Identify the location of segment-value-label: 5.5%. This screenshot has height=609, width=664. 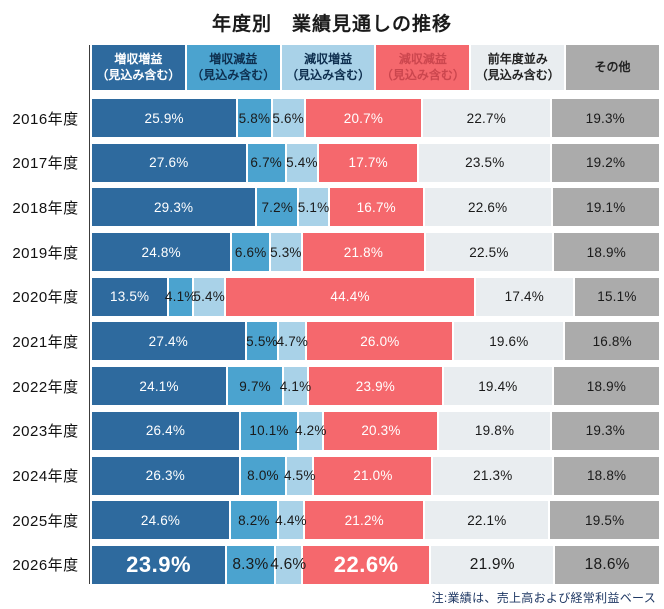
(262, 341).